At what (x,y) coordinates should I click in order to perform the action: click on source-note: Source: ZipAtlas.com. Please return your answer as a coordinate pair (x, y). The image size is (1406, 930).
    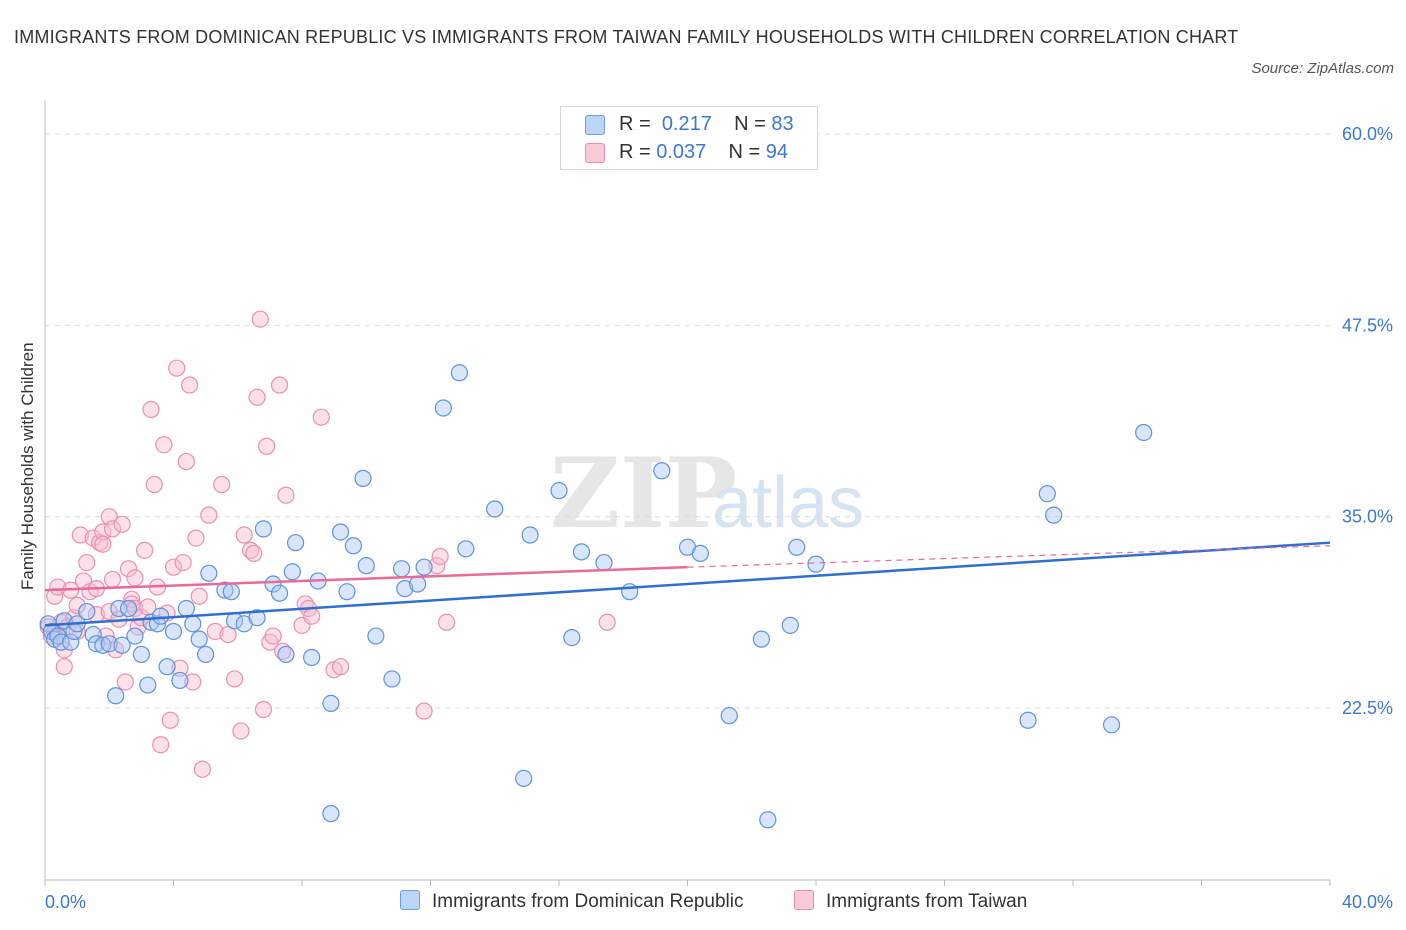
    Looking at the image, I should click on (1322, 68).